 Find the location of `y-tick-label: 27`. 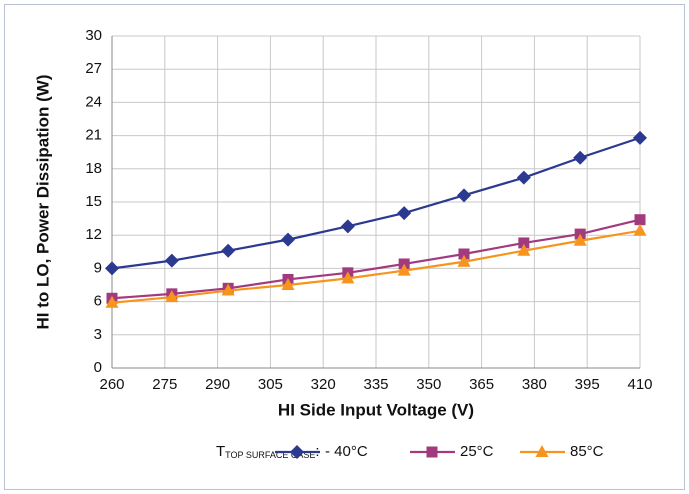

y-tick-label: 27 is located at coordinates (93, 68).